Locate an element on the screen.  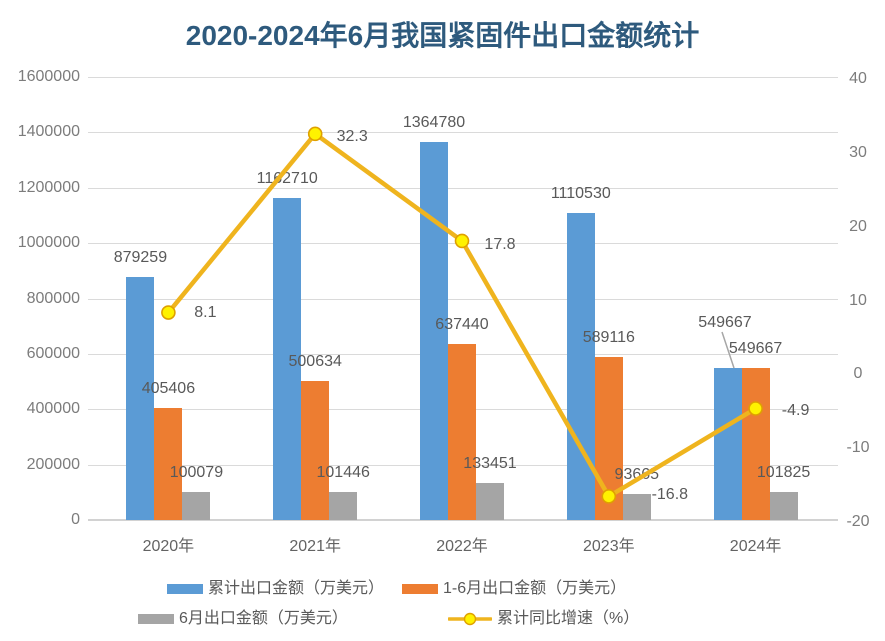
right-axis-tick: 20 is located at coordinates (858, 226).